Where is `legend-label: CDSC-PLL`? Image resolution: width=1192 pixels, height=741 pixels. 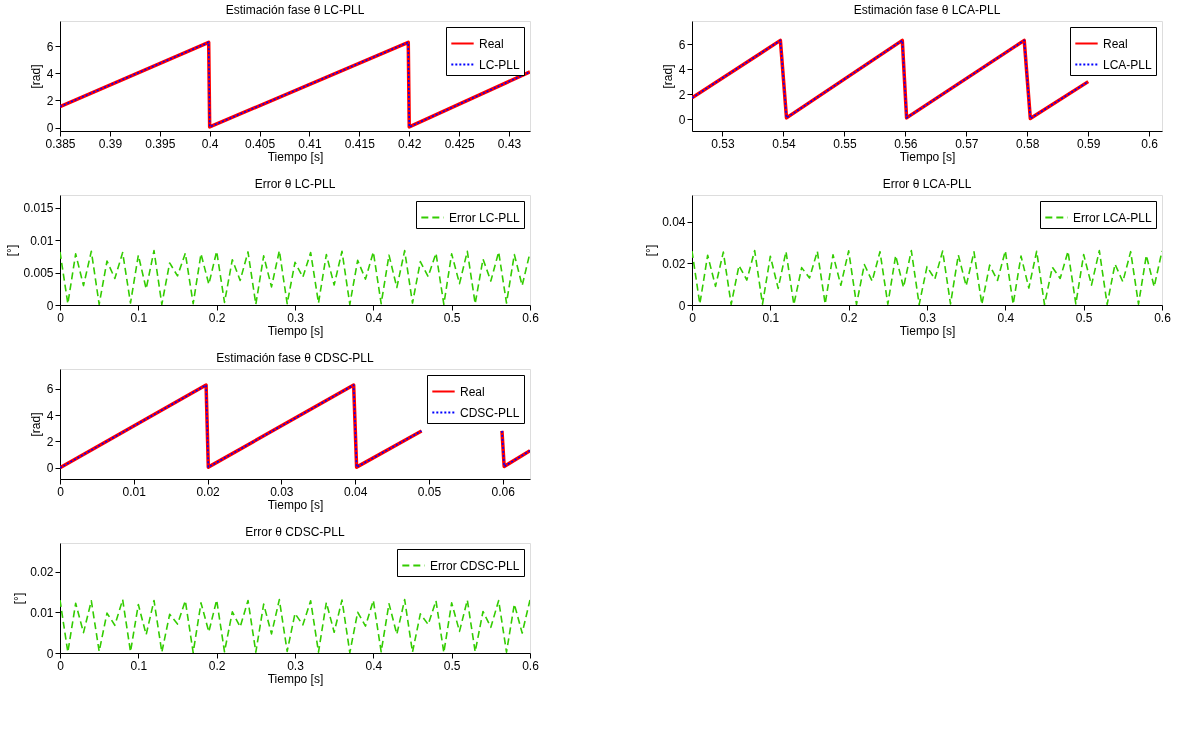
legend-label: CDSC-PLL is located at coordinates (490, 412).